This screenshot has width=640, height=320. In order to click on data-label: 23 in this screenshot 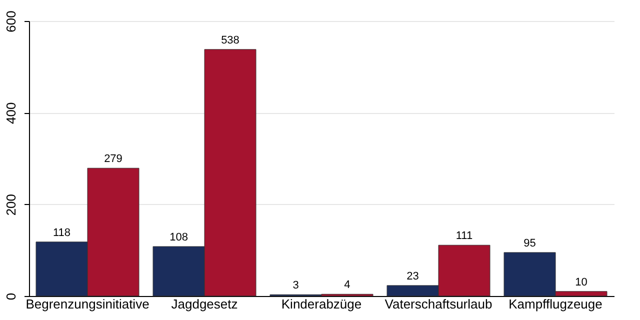, I will do `click(412, 276)`.